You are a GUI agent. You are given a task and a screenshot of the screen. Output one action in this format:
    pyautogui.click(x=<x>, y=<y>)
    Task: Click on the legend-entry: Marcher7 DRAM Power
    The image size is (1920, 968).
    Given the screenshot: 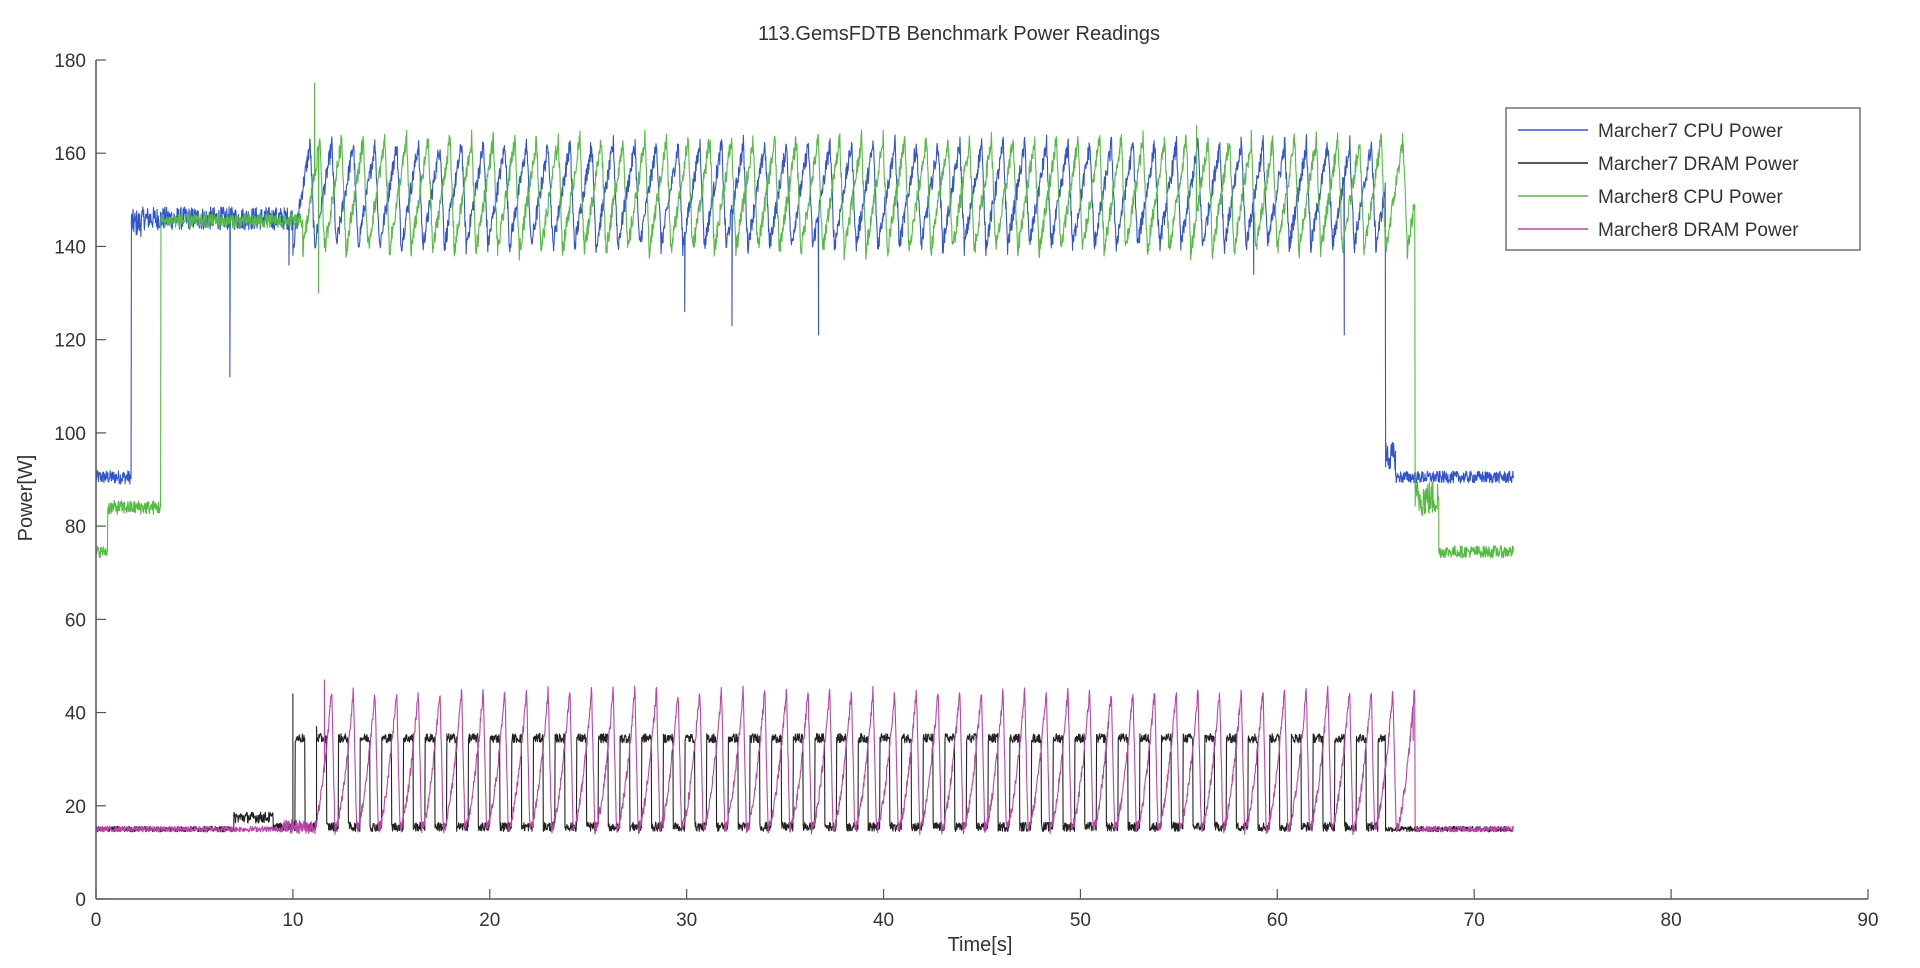 What is the action you would take?
    pyautogui.click(x=1698, y=164)
    